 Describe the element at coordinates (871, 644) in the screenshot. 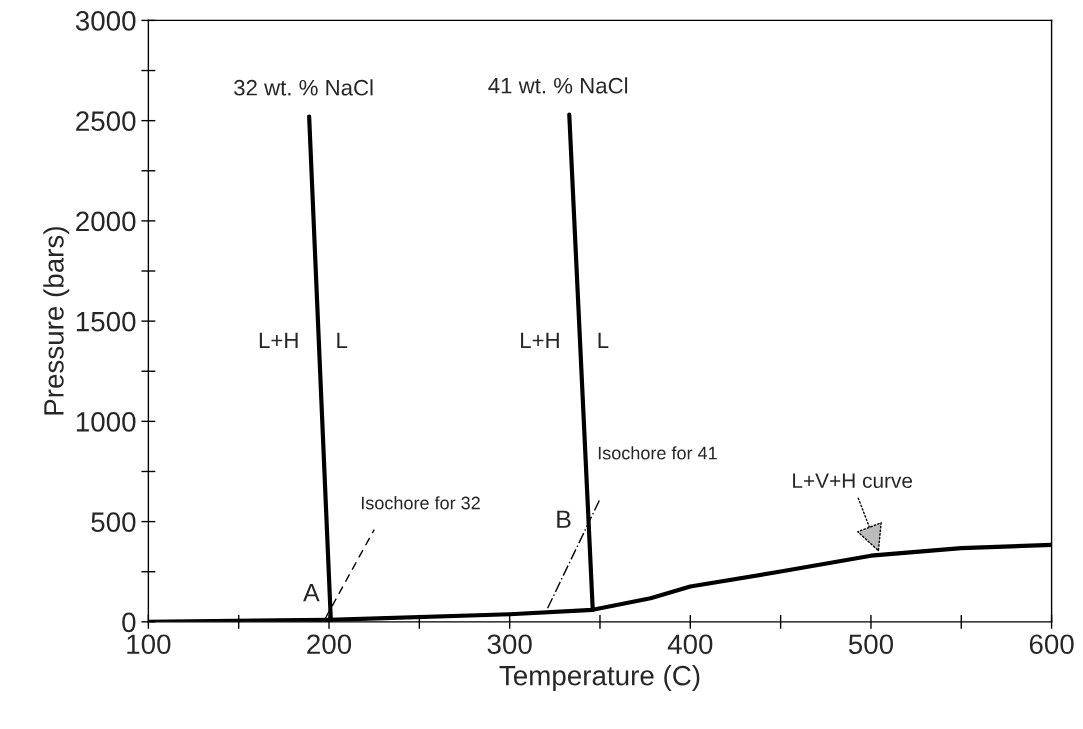

I see `x-tick-label: 500` at that location.